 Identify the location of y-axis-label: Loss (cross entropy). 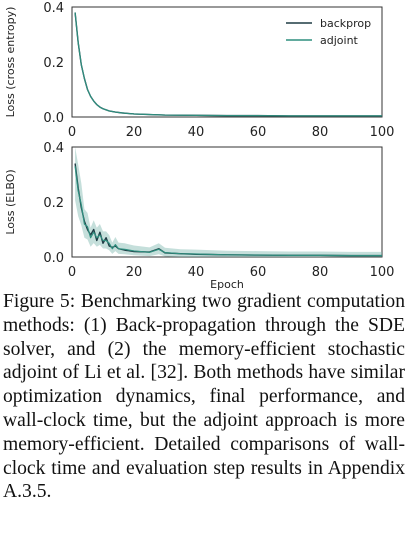
(10, 62).